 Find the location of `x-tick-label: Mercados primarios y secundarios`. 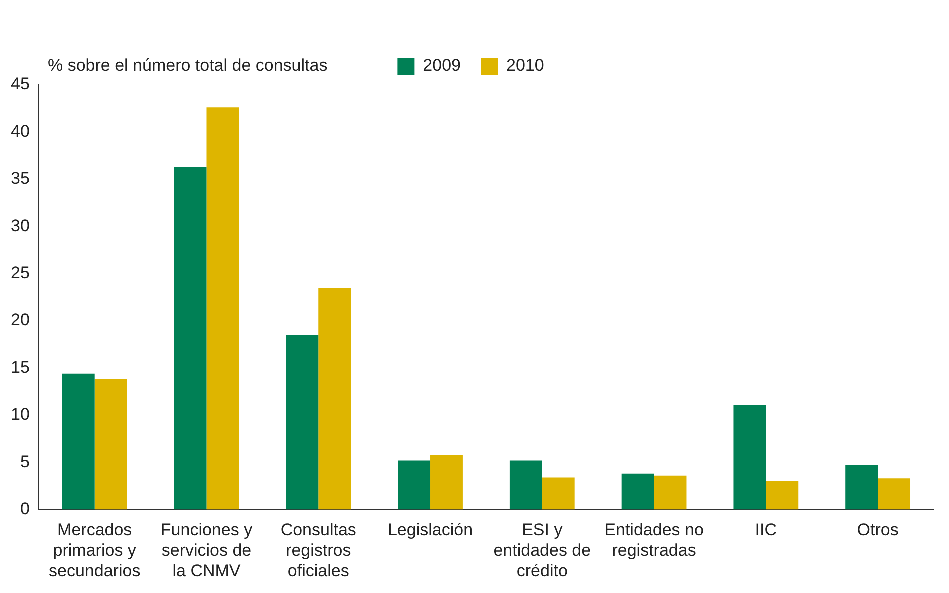

x-tick-label: Mercados primarios y secundarios is located at coordinates (95, 550).